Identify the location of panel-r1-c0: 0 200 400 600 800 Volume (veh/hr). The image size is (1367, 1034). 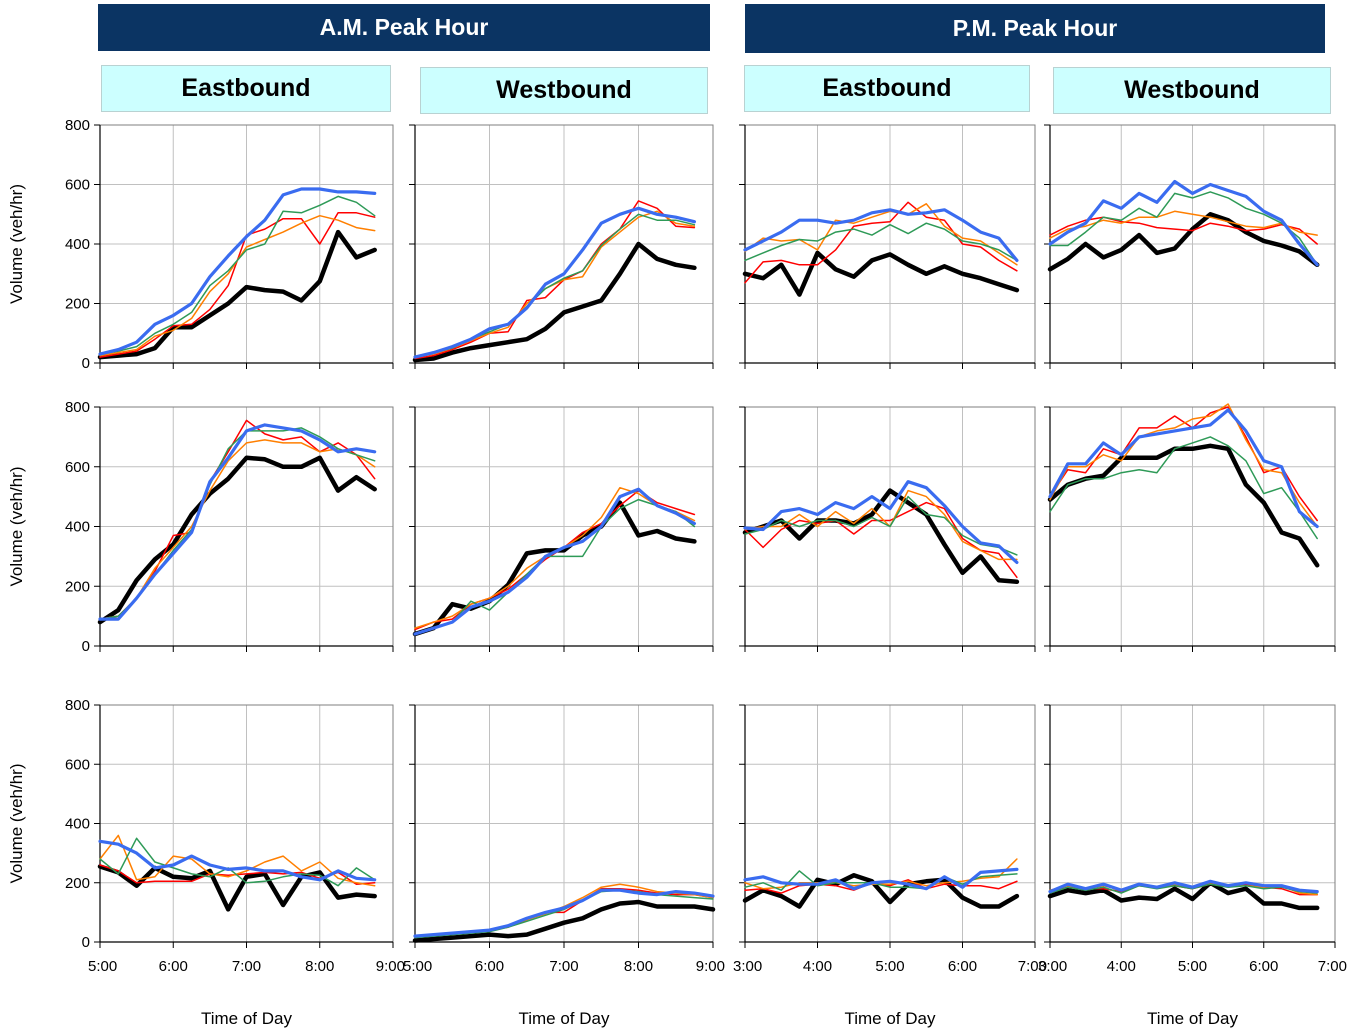
(200, 527).